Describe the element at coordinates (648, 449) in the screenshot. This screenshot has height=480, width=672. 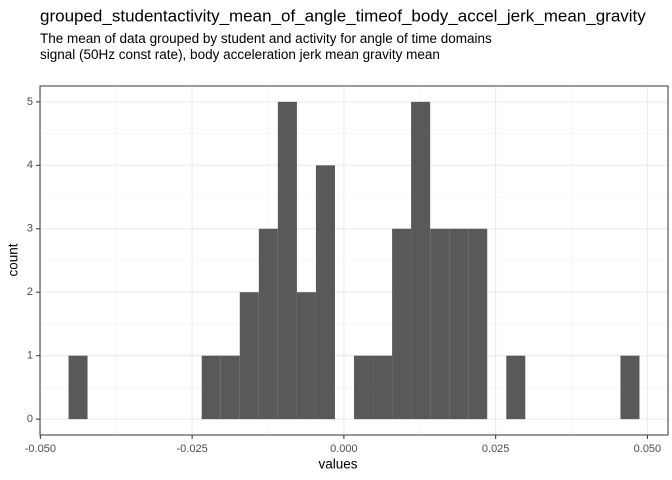
I see `x-tick-label: 0.050` at that location.